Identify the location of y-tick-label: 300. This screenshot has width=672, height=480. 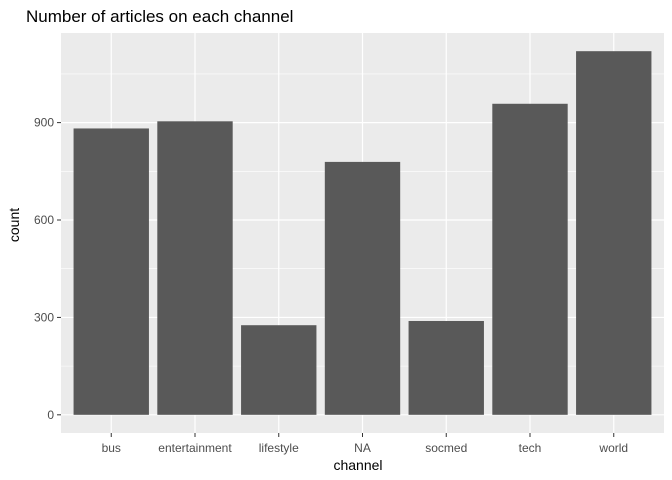
(44, 317).